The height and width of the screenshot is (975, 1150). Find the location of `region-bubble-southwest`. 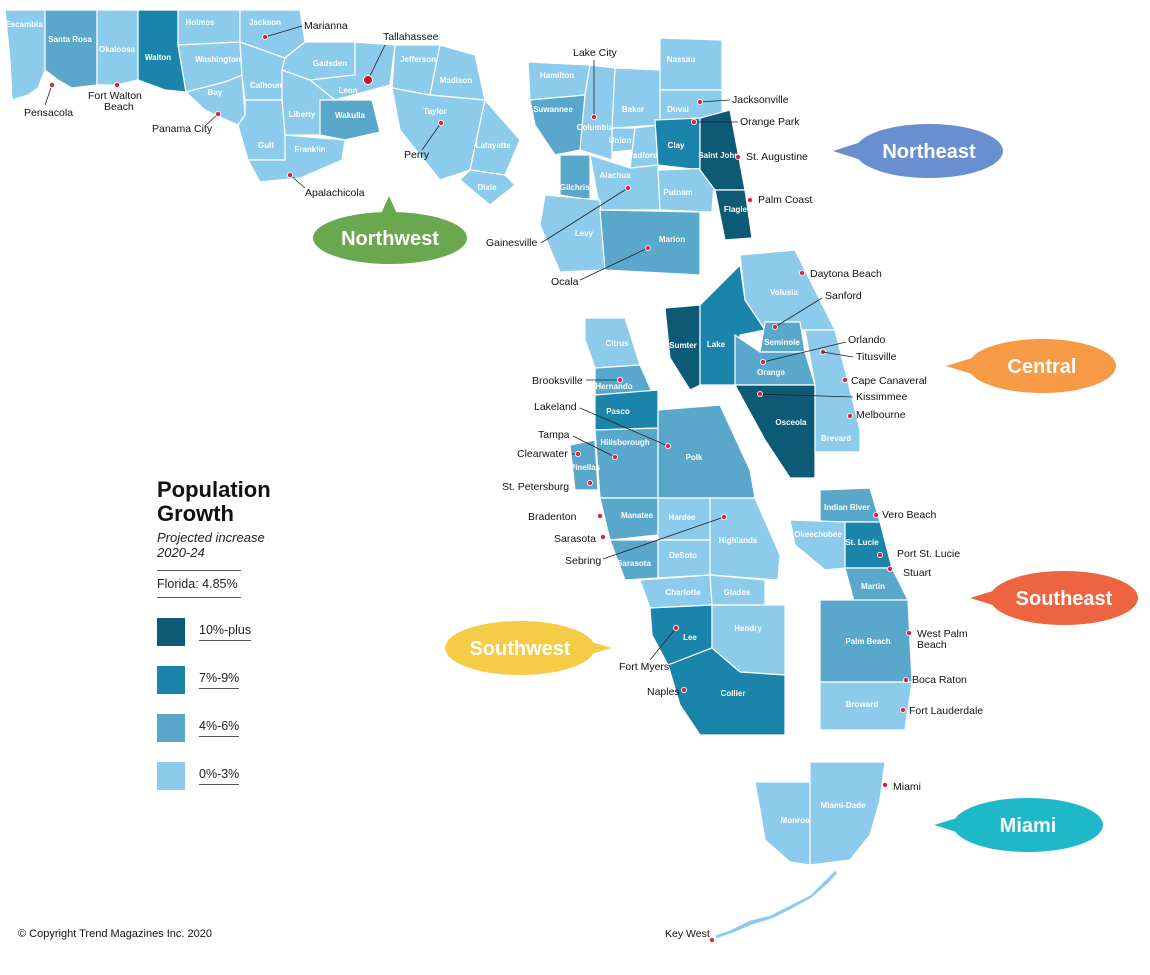

region-bubble-southwest is located at coordinates (520, 648).